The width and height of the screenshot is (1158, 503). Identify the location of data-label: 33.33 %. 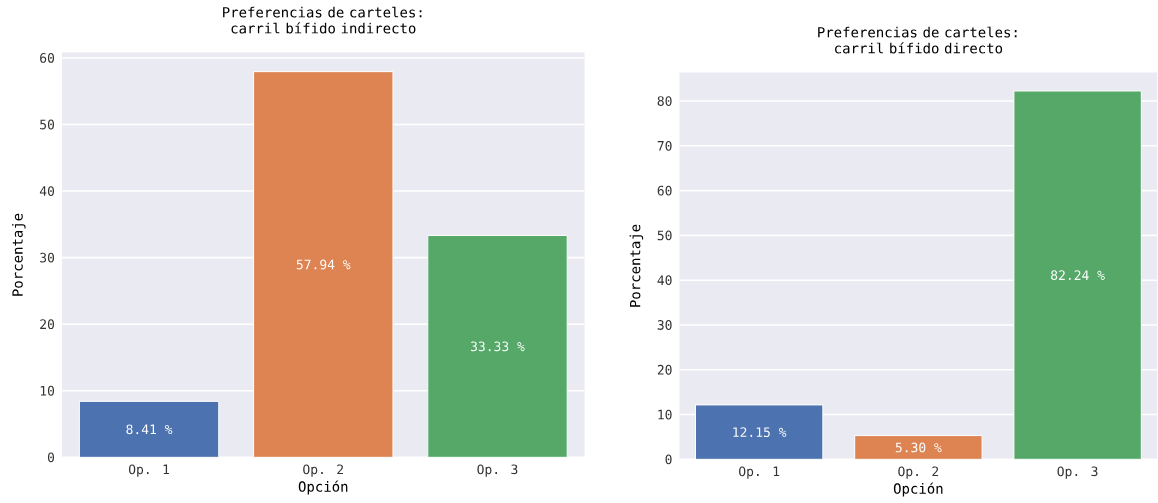
(498, 346).